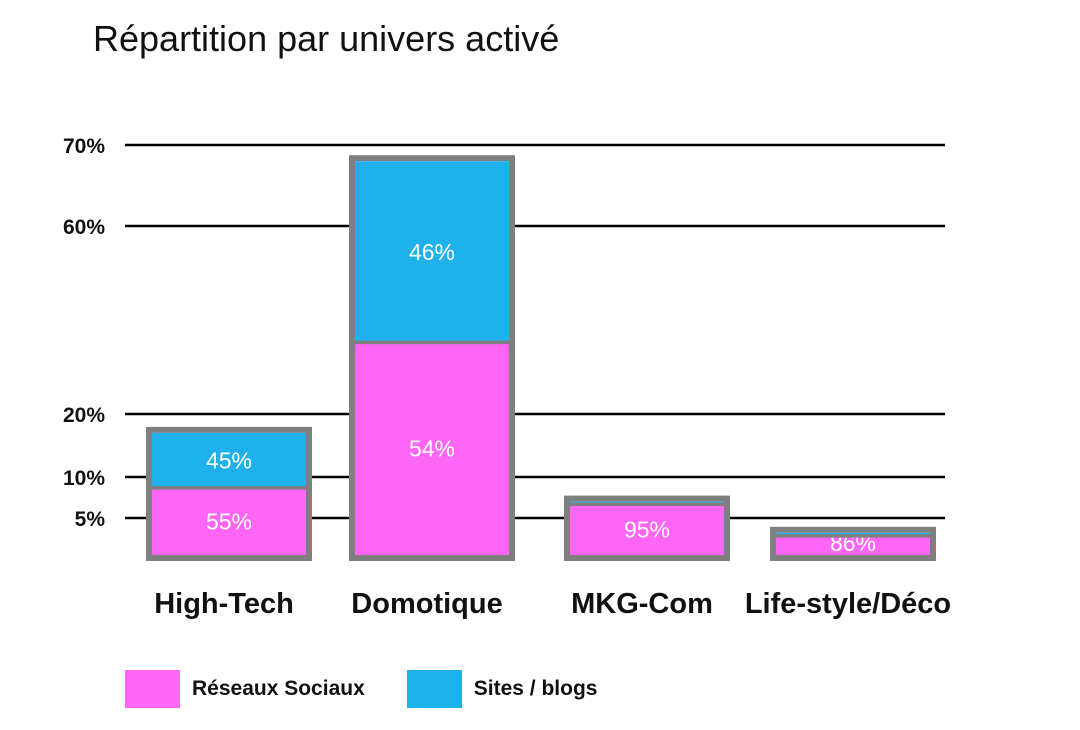 This screenshot has height=730, width=1080. What do you see at coordinates (84, 146) in the screenshot?
I see `y-tick-label: 70%` at bounding box center [84, 146].